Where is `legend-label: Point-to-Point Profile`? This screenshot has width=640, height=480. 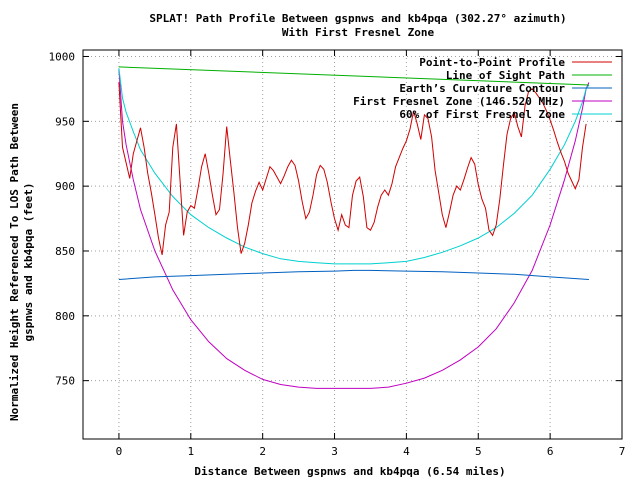 legend-label: Point-to-Point Profile is located at coordinates (492, 62).